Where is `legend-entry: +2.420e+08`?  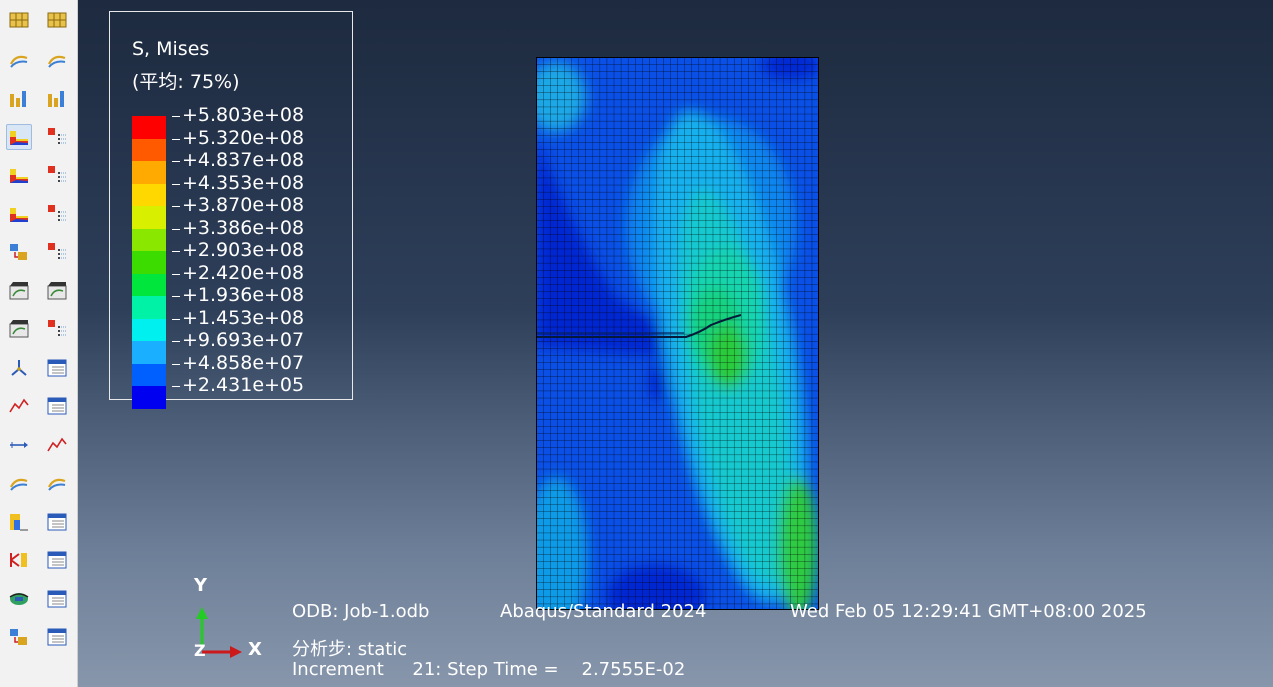 legend-entry: +2.420e+08 is located at coordinates (243, 272).